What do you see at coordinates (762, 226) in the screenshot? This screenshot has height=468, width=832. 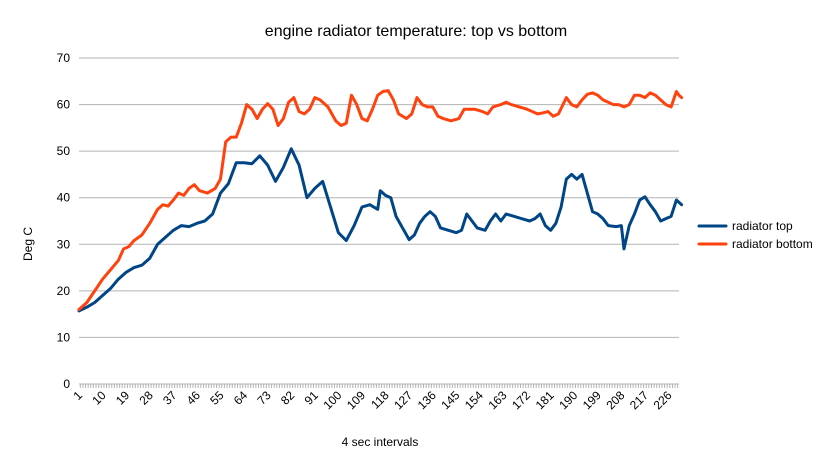 I see `legend-label: radiator top` at bounding box center [762, 226].